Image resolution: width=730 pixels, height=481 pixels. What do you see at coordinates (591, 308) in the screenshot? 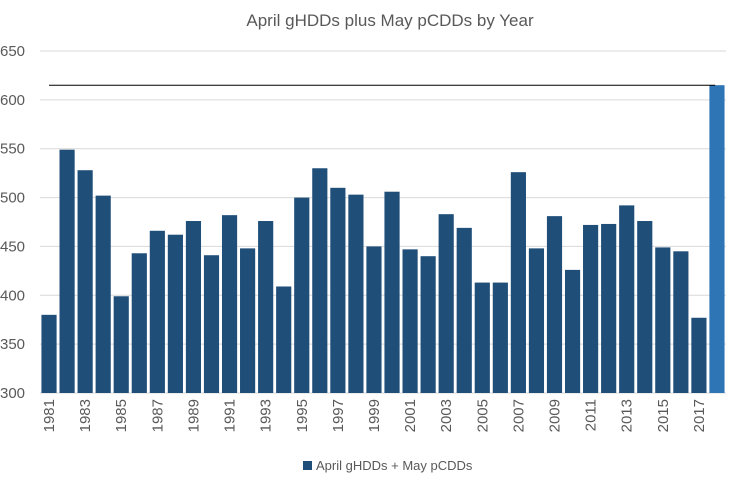
I see `bar-2011` at bounding box center [591, 308].